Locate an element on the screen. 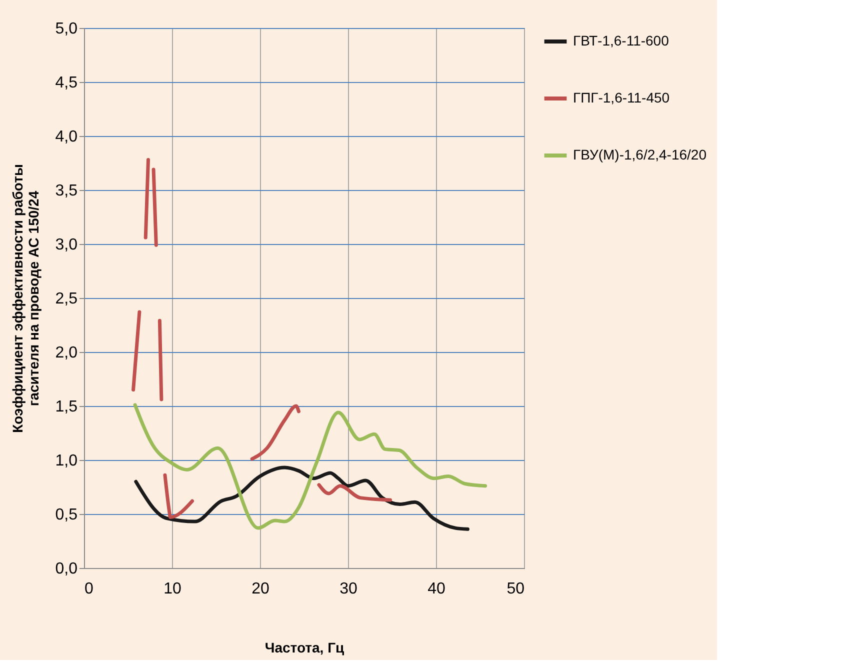 This screenshot has width=841, height=663. y-tick-label: 2,5 is located at coordinates (66, 299).